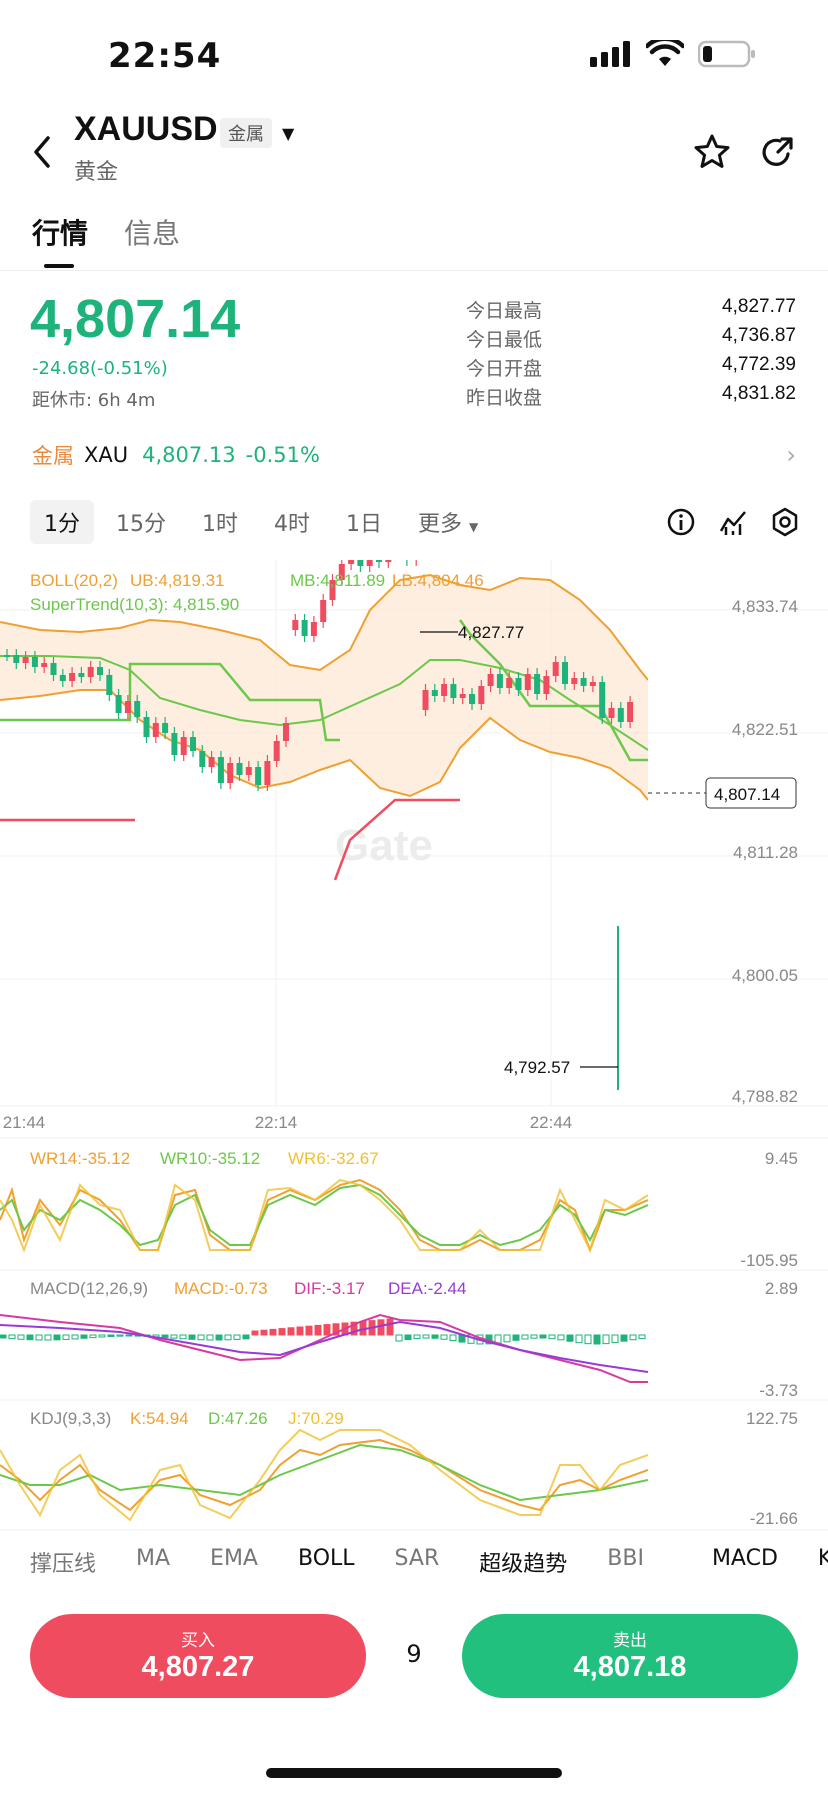  Describe the element at coordinates (759, 364) in the screenshot. I see `stat-value: 4,772.39` at that location.